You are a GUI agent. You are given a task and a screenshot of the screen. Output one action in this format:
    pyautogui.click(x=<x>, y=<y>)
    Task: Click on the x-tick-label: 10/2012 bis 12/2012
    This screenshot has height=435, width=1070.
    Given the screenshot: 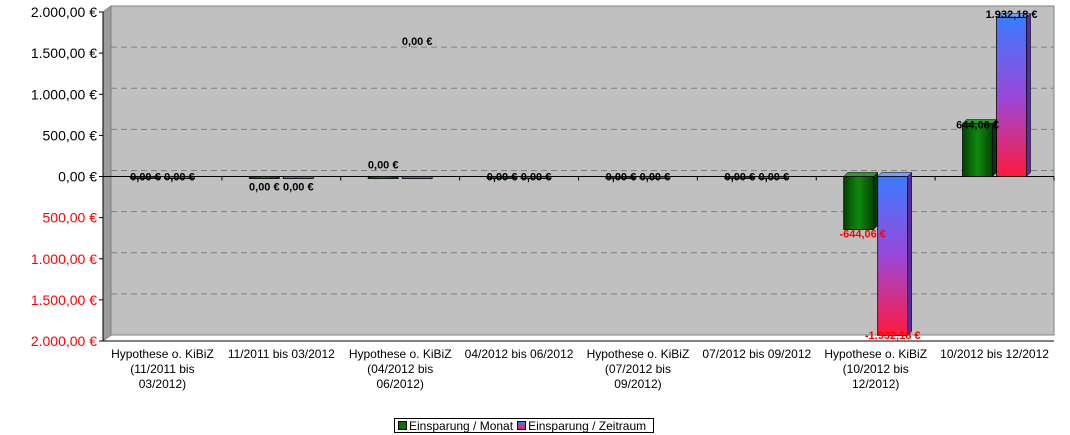 What is the action you would take?
    pyautogui.click(x=994, y=354)
    